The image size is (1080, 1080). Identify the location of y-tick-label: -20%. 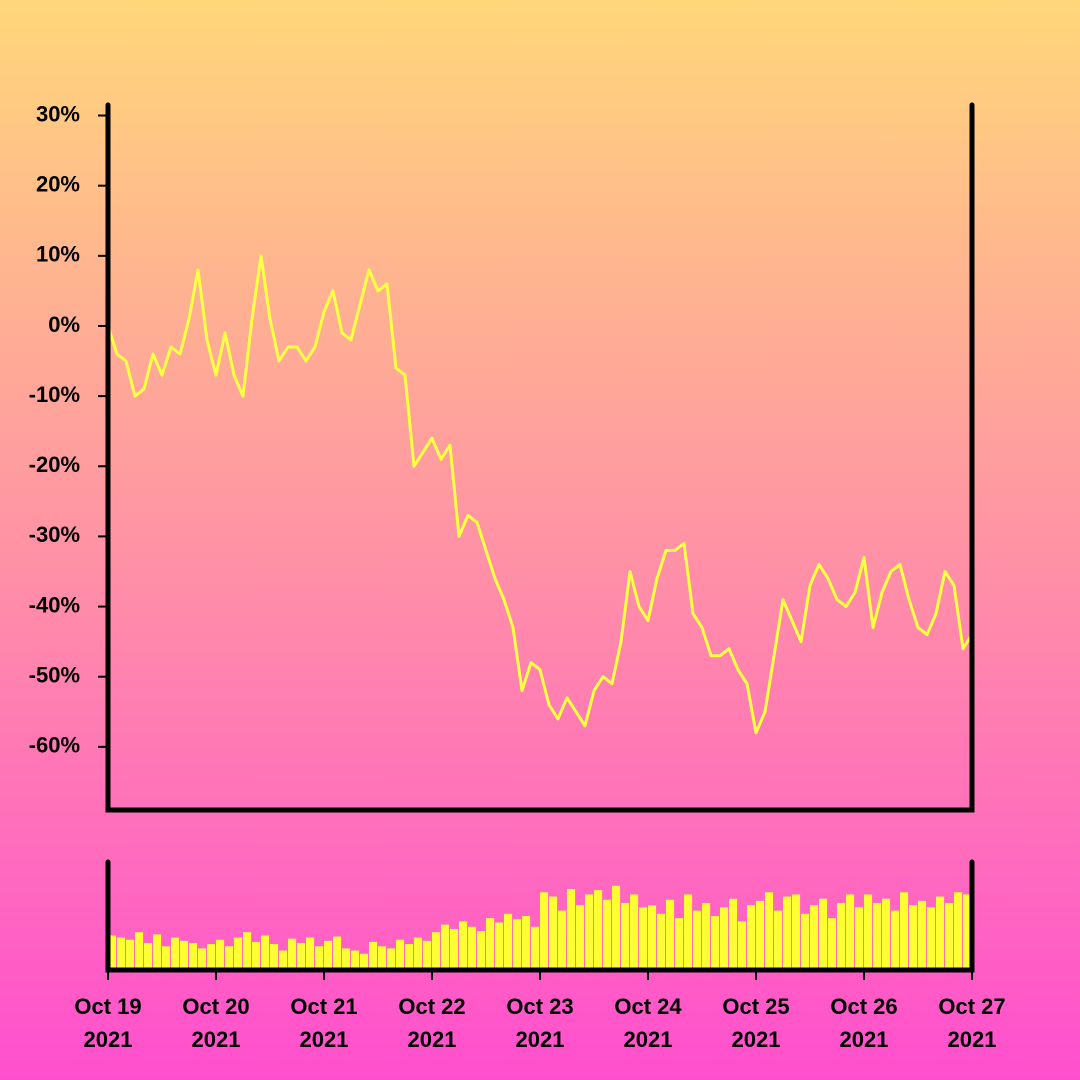
(54, 464).